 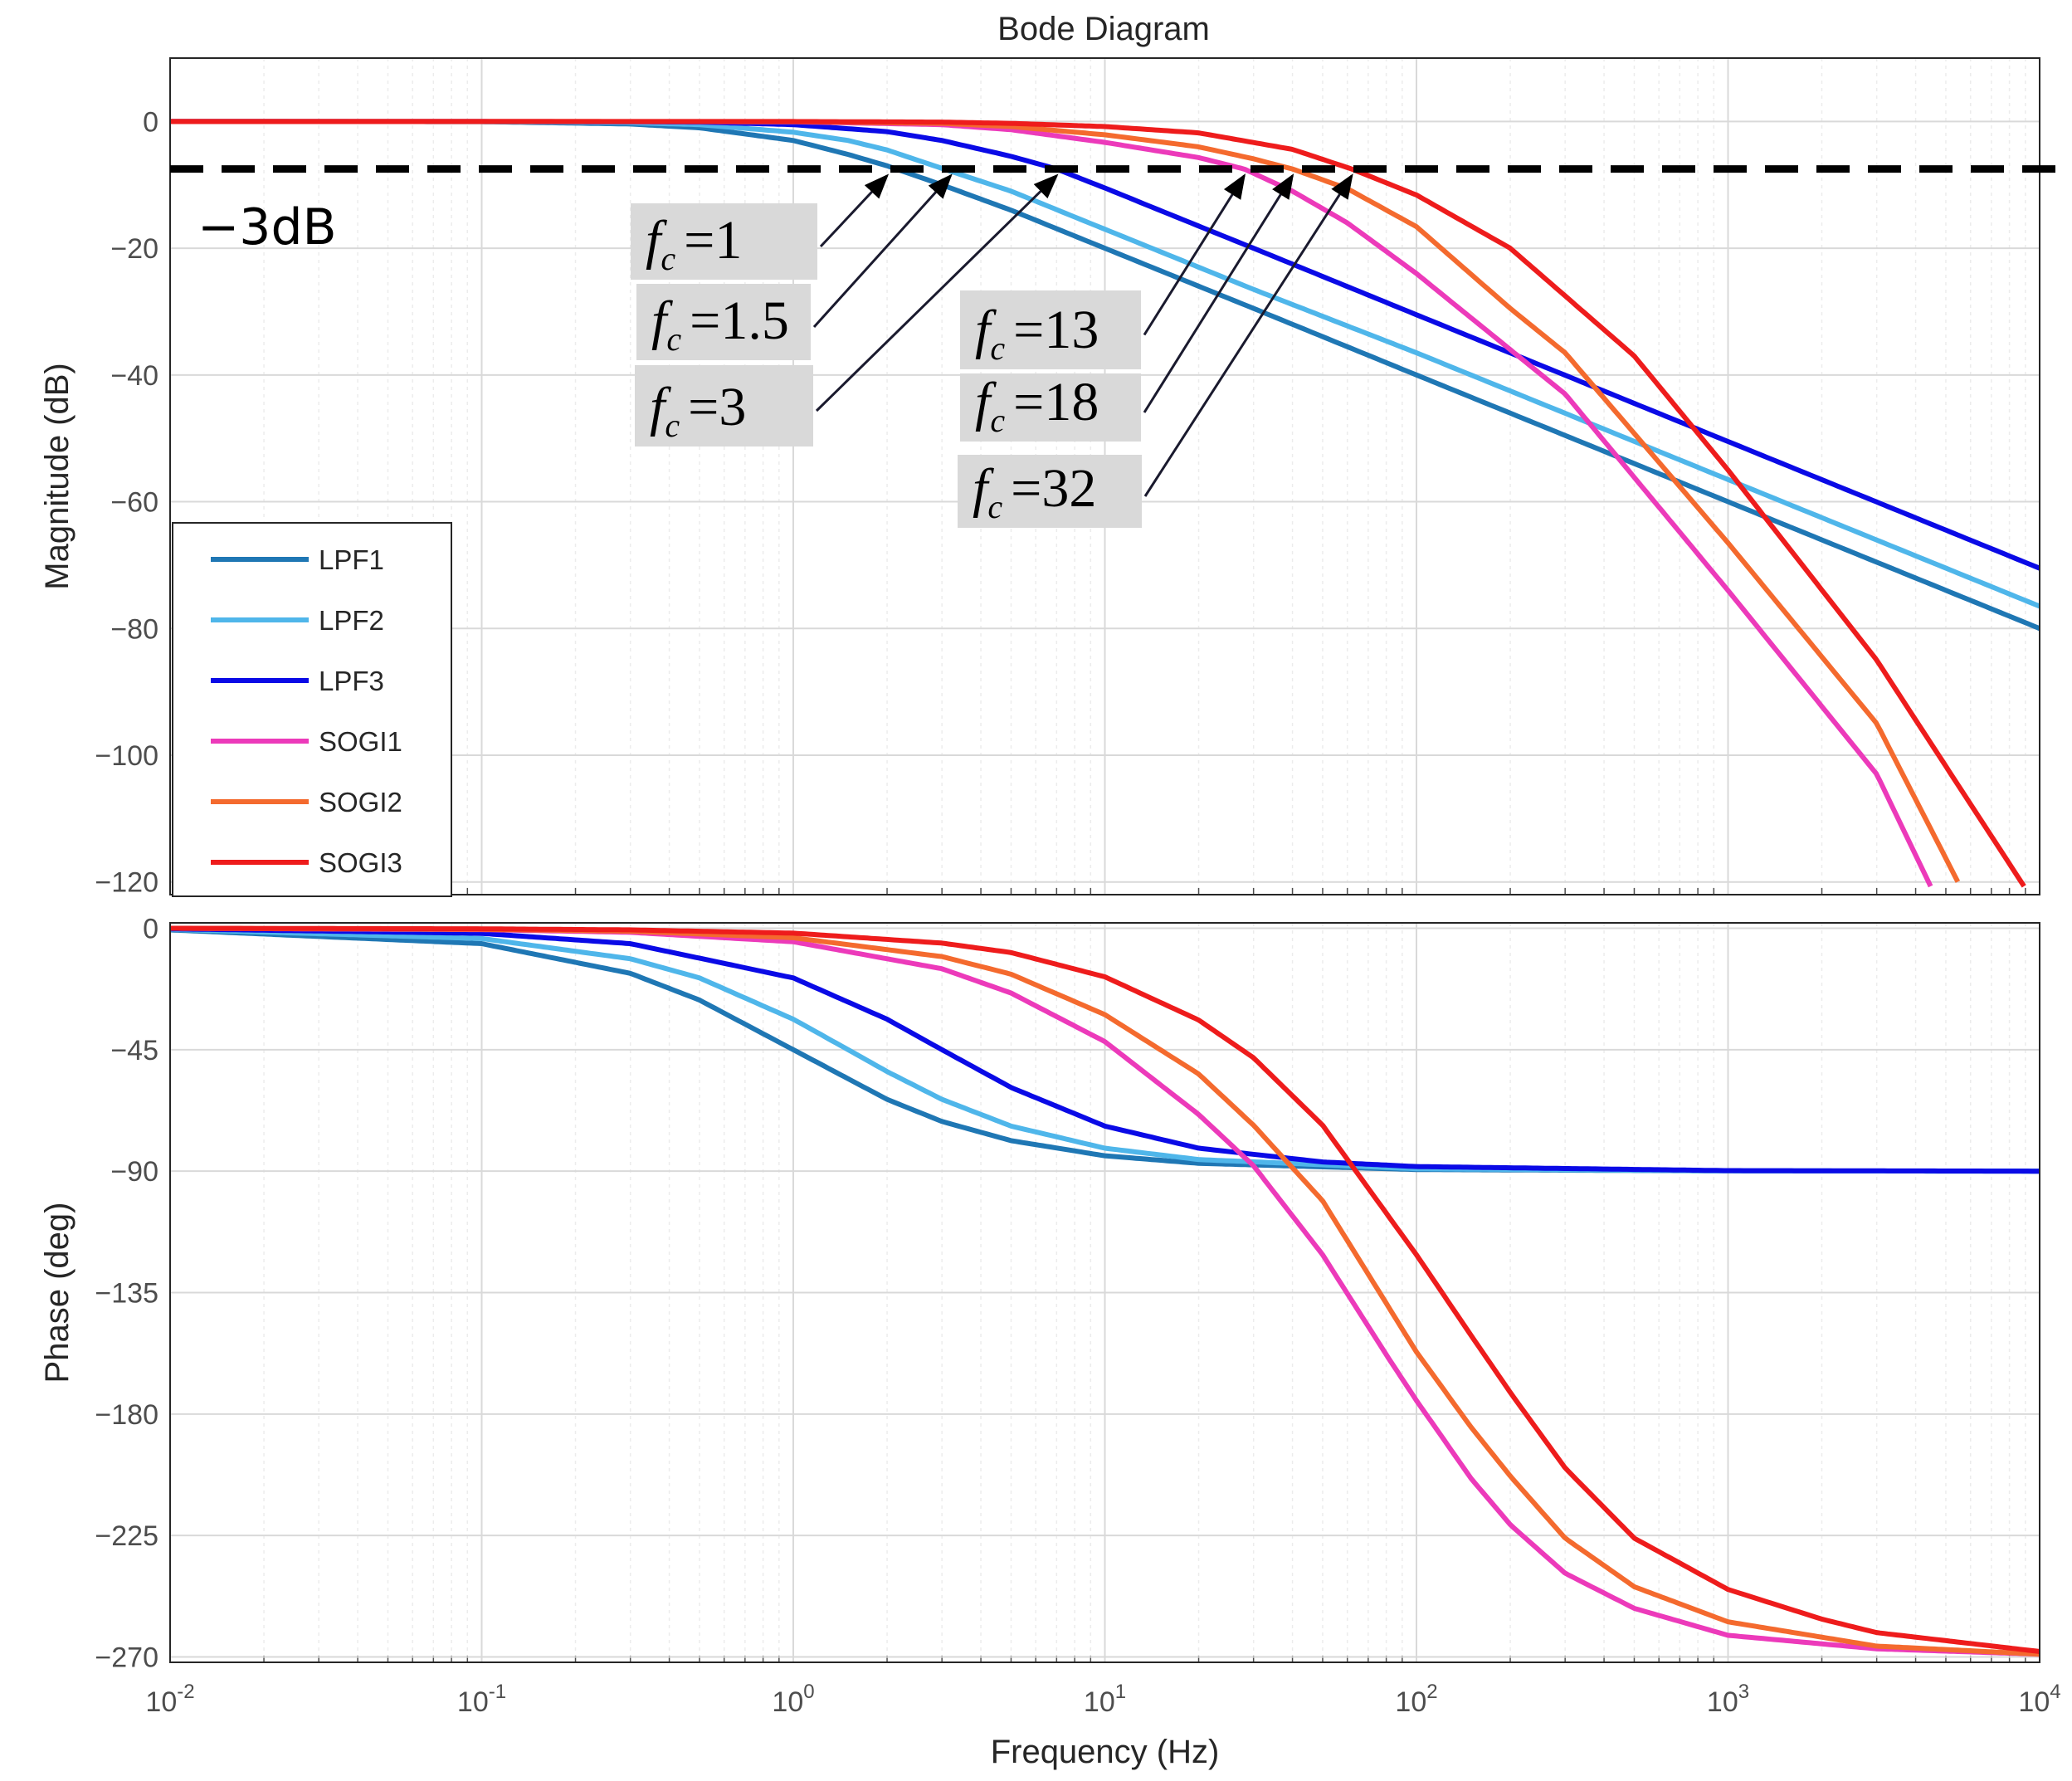 What do you see at coordinates (134, 249) in the screenshot?
I see `magnitude-y-tick-label: −20` at bounding box center [134, 249].